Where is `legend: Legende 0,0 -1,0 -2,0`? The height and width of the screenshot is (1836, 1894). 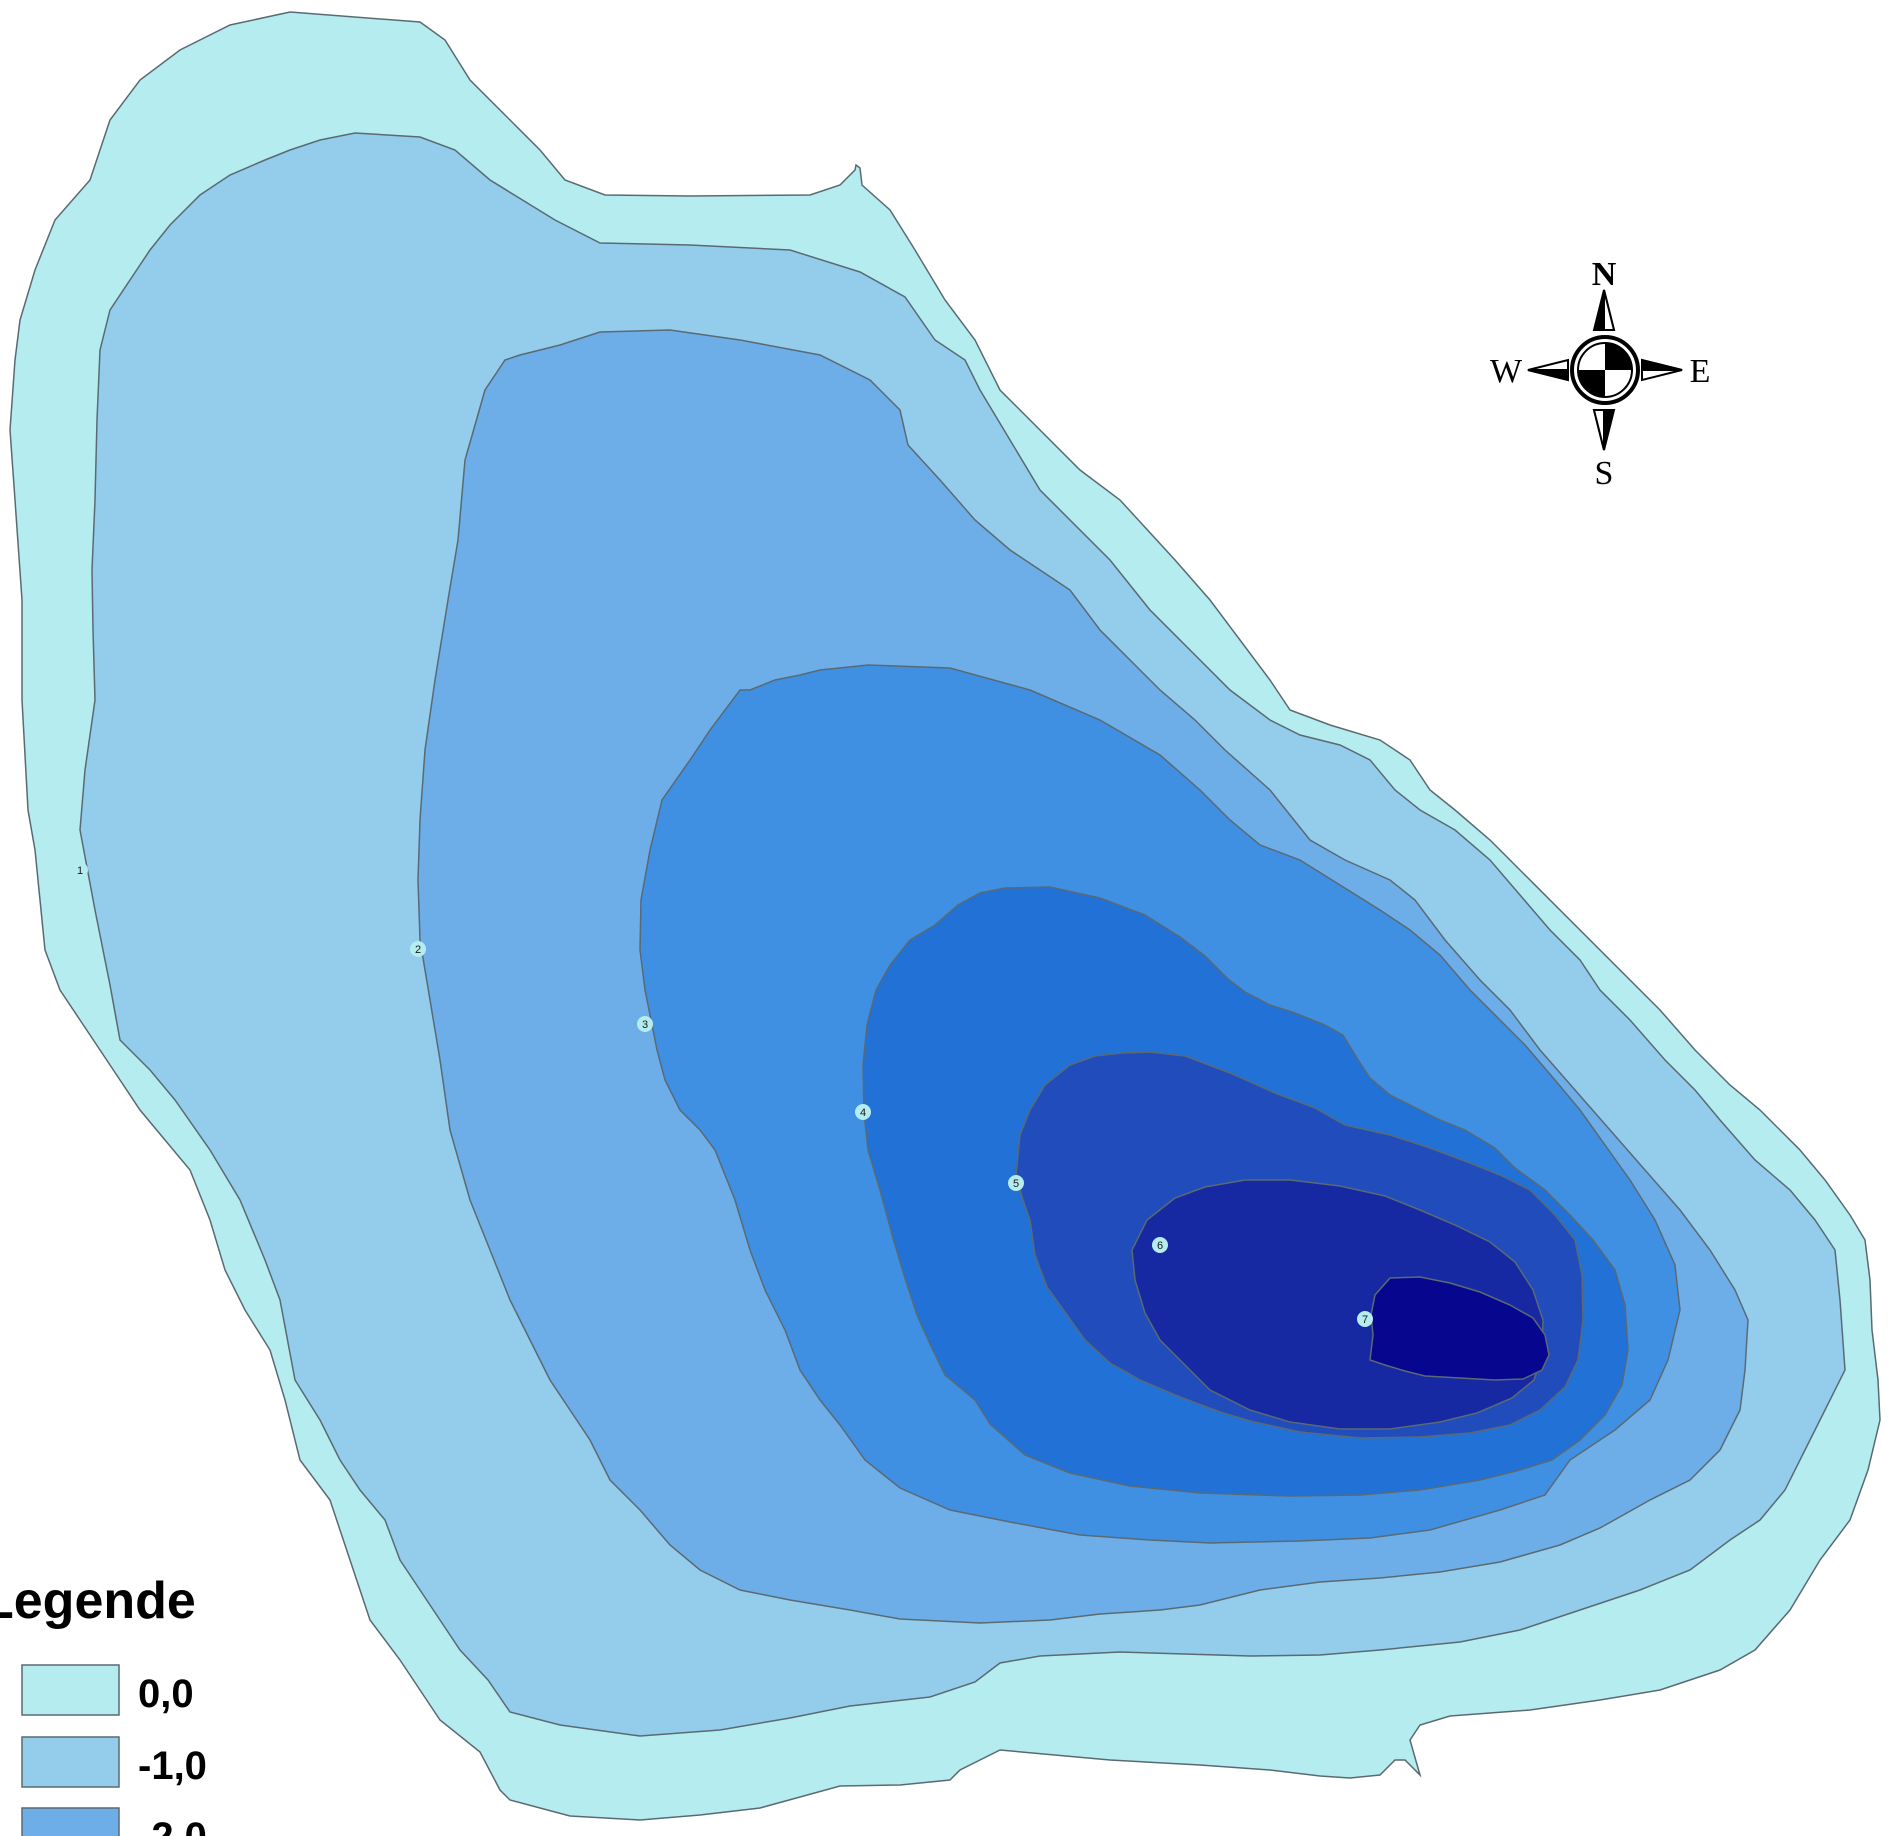 legend: Legende 0,0 -1,0 -2,0 is located at coordinates (103, 1704).